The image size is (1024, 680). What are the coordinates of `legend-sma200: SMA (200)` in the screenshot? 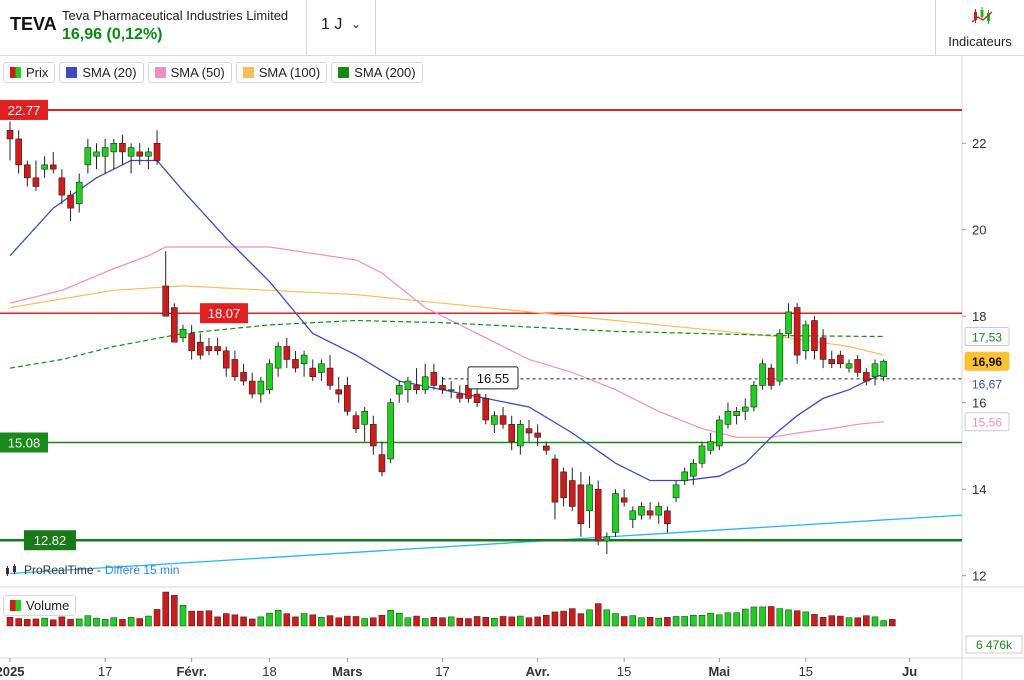 It's located at (377, 72).